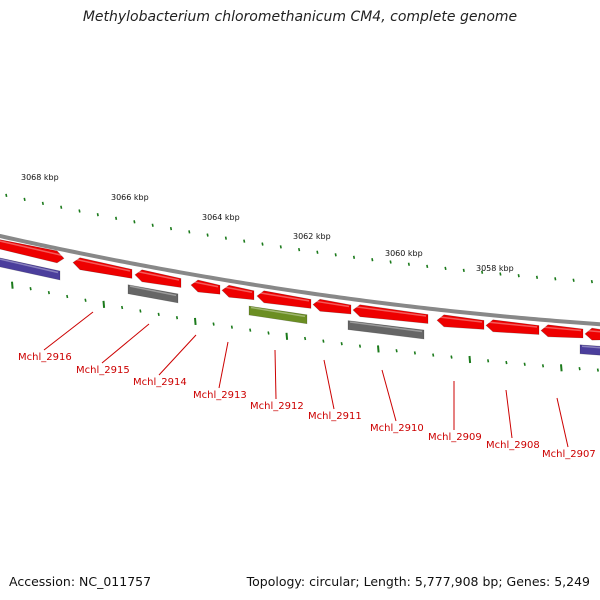 This screenshot has width=600, height=600. Describe the element at coordinates (335, 416) in the screenshot. I see `gene-label: Mchl_2911` at that location.